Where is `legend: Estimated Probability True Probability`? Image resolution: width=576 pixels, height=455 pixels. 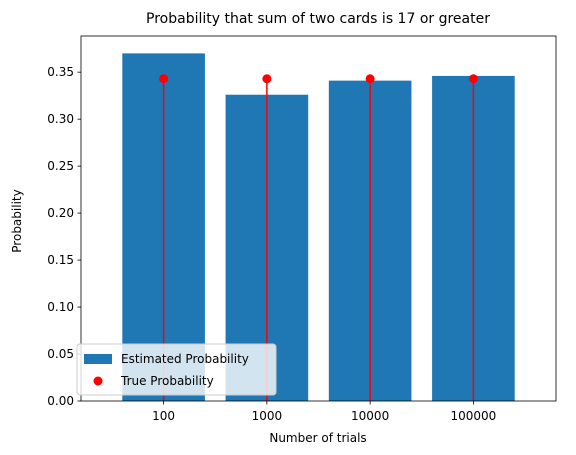
legend: Estimated Probability True Probability is located at coordinates (176, 369).